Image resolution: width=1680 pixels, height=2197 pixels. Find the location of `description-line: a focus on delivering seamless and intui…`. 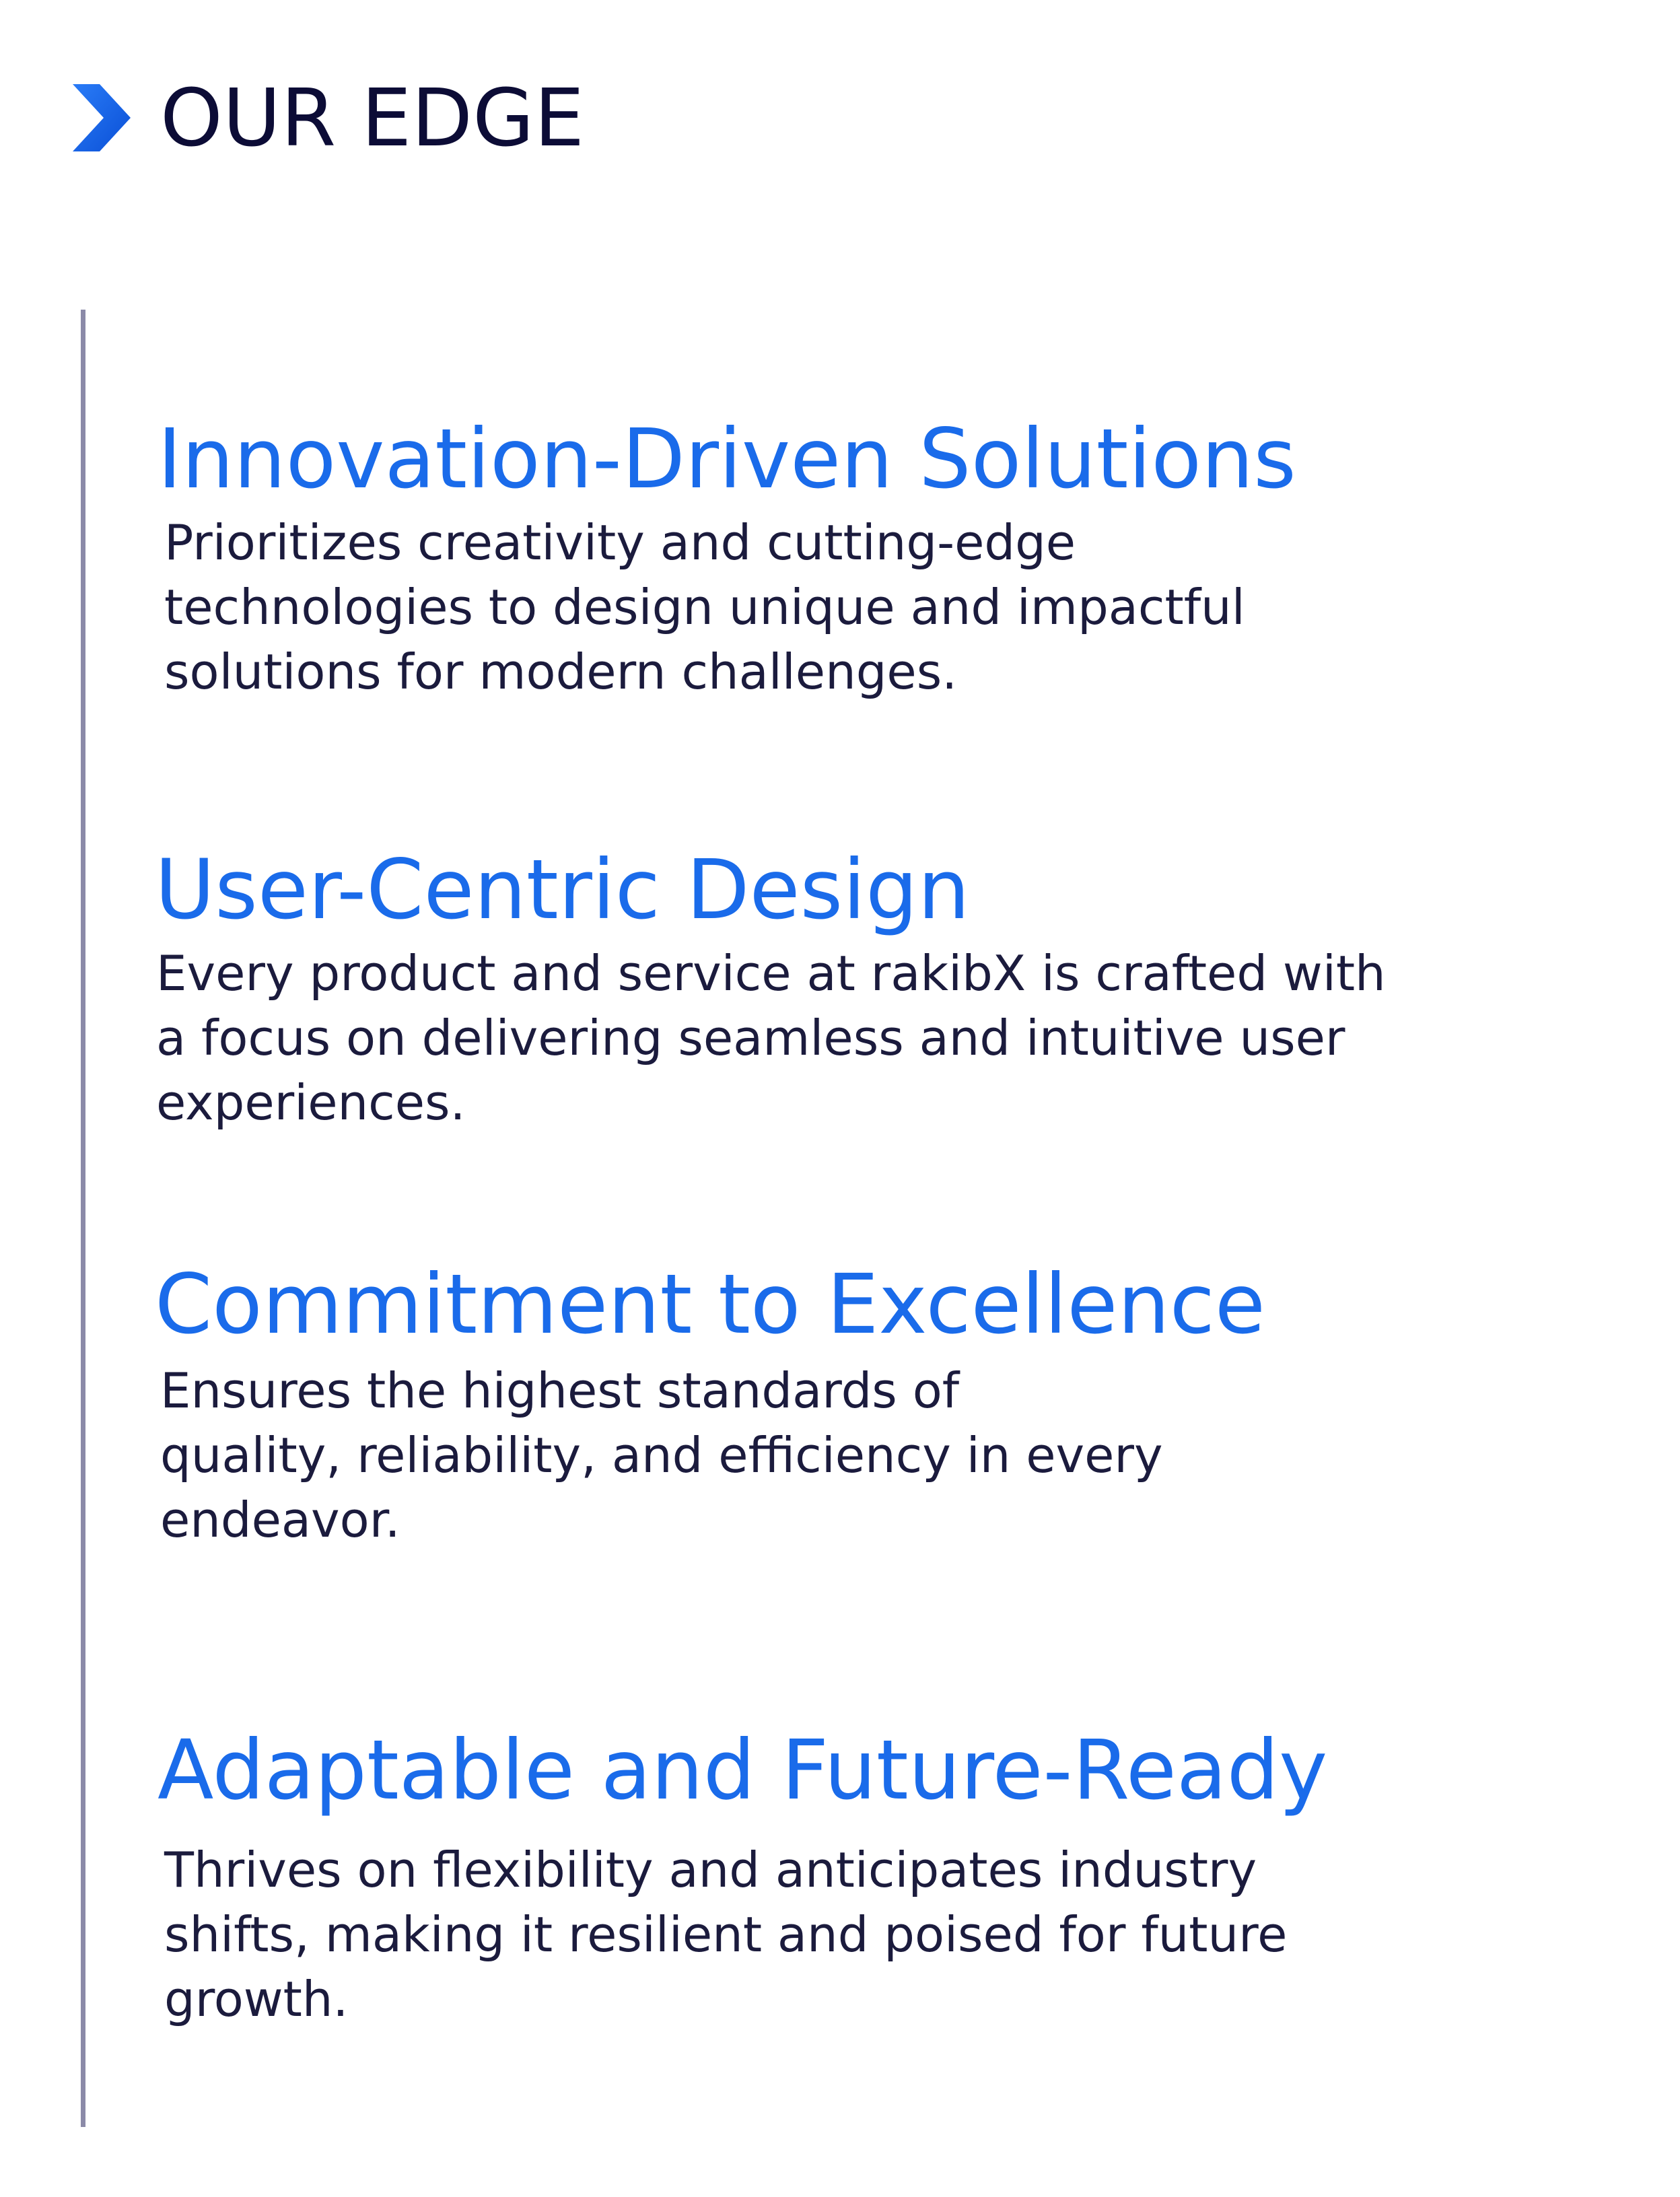

description-line: a focus on delivering seamless and intui… is located at coordinates (751, 1038).